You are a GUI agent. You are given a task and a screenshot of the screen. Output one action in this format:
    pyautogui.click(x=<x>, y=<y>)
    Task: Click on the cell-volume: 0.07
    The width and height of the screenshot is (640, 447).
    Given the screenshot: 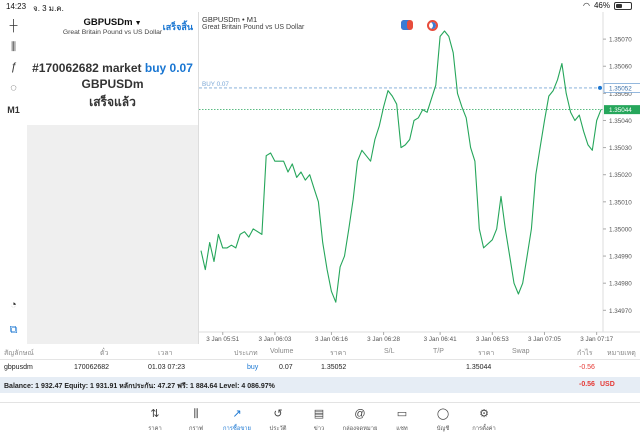 What is the action you would take?
    pyautogui.click(x=286, y=367)
    